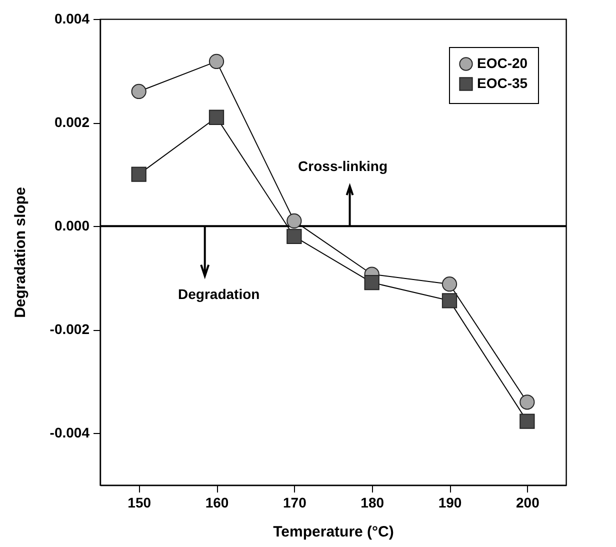 This screenshot has height=547, width=616. I want to click on annotation: Cross-linking, so click(343, 166).